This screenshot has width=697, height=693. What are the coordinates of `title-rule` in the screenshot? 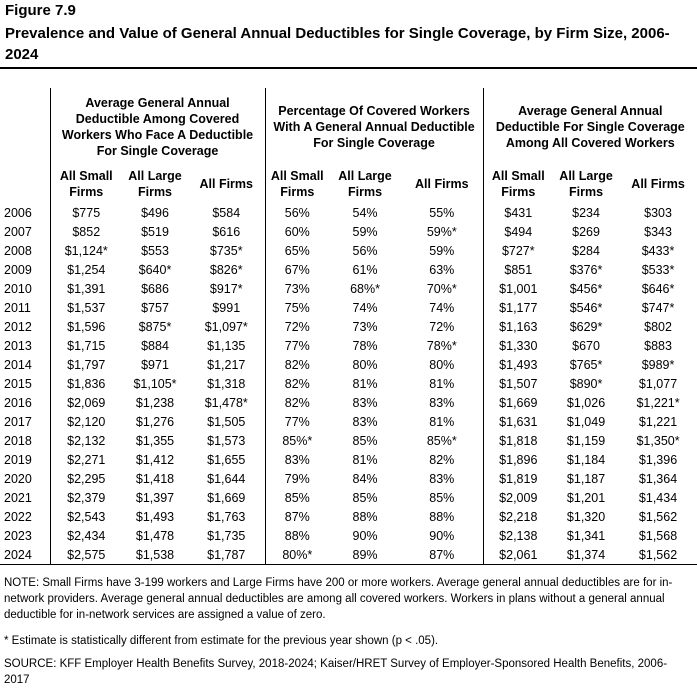 It's located at (348, 68).